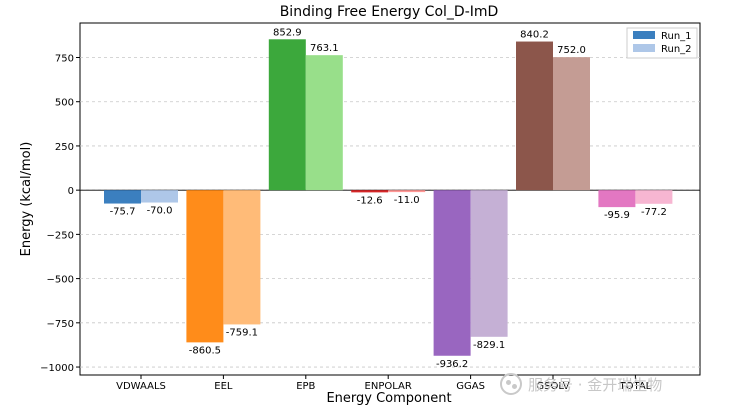 This screenshot has width=744, height=416. I want to click on bar-run-1-gsolv, so click(534, 116).